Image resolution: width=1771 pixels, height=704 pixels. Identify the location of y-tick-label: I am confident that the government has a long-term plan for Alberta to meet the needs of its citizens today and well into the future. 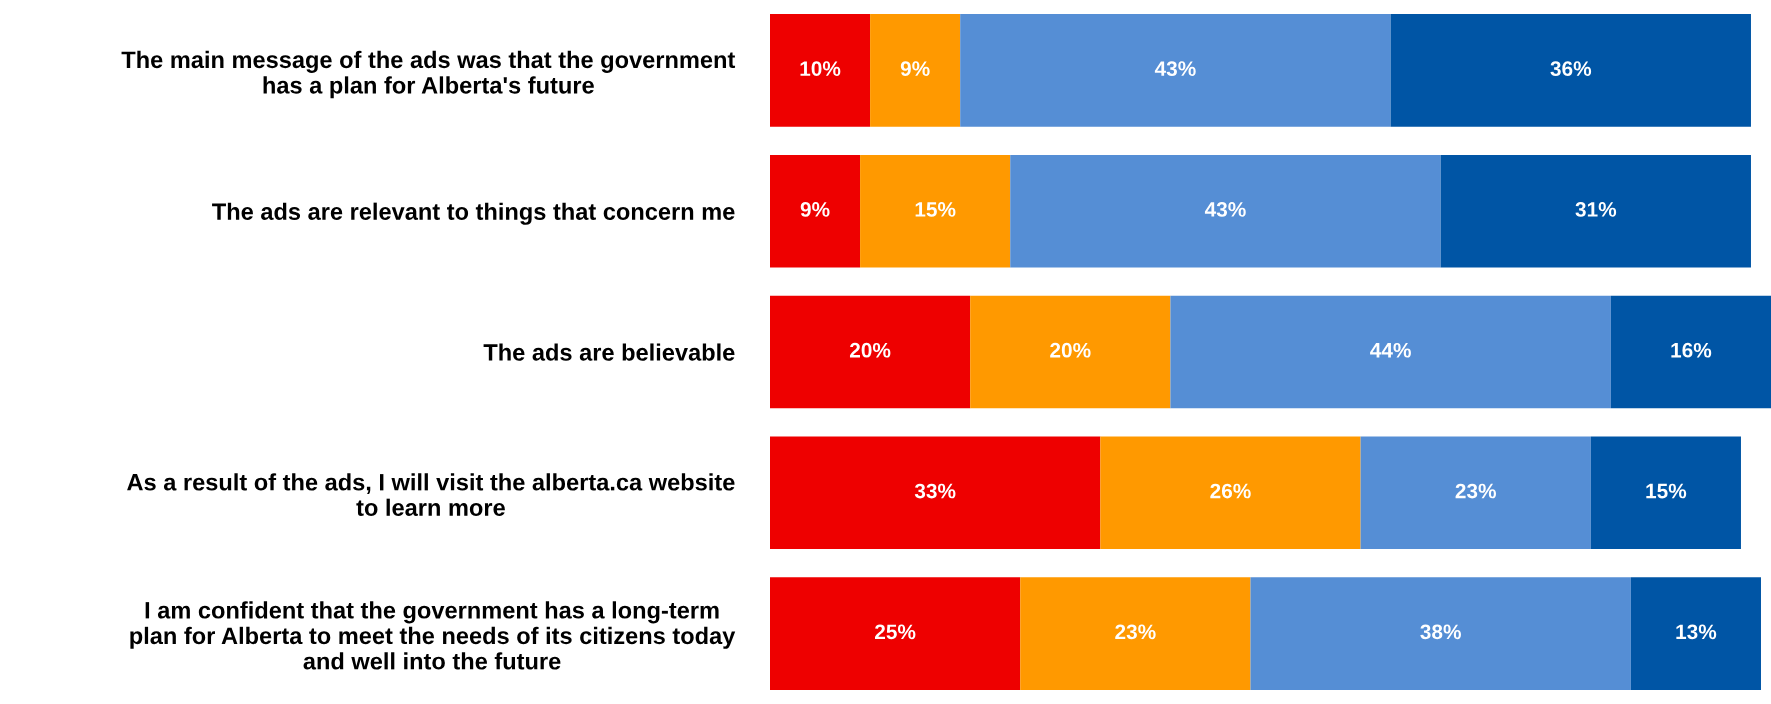
(433, 635).